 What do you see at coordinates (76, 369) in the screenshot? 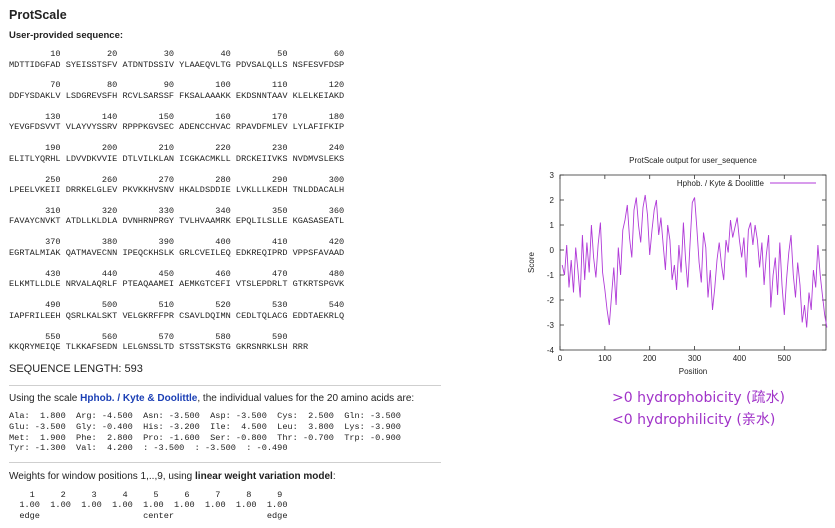
I see `sequence-length: SEQUENCE LENGTH: 593` at bounding box center [76, 369].